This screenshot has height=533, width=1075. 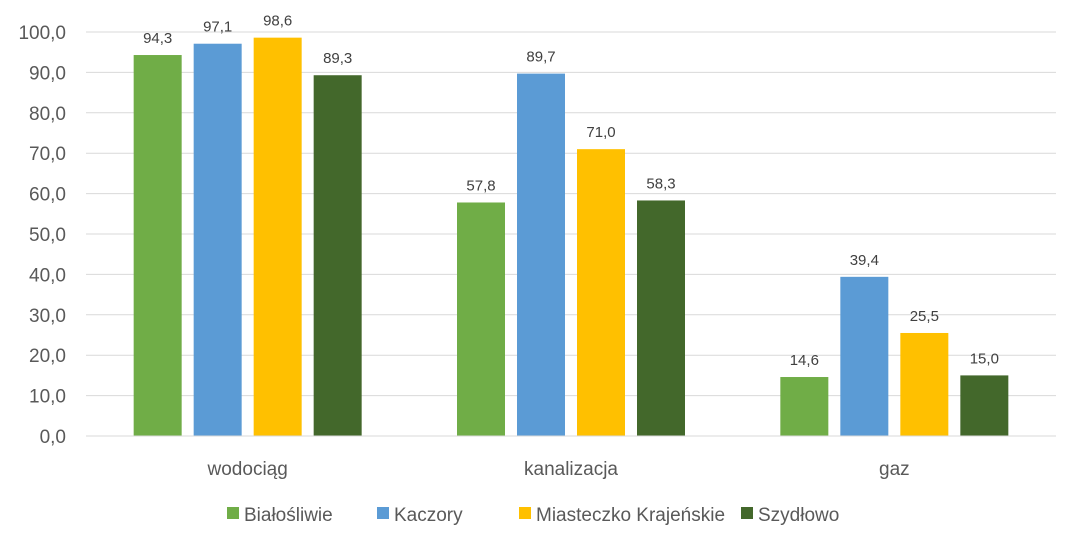 I want to click on x-category-label: wodociąg, so click(x=247, y=469).